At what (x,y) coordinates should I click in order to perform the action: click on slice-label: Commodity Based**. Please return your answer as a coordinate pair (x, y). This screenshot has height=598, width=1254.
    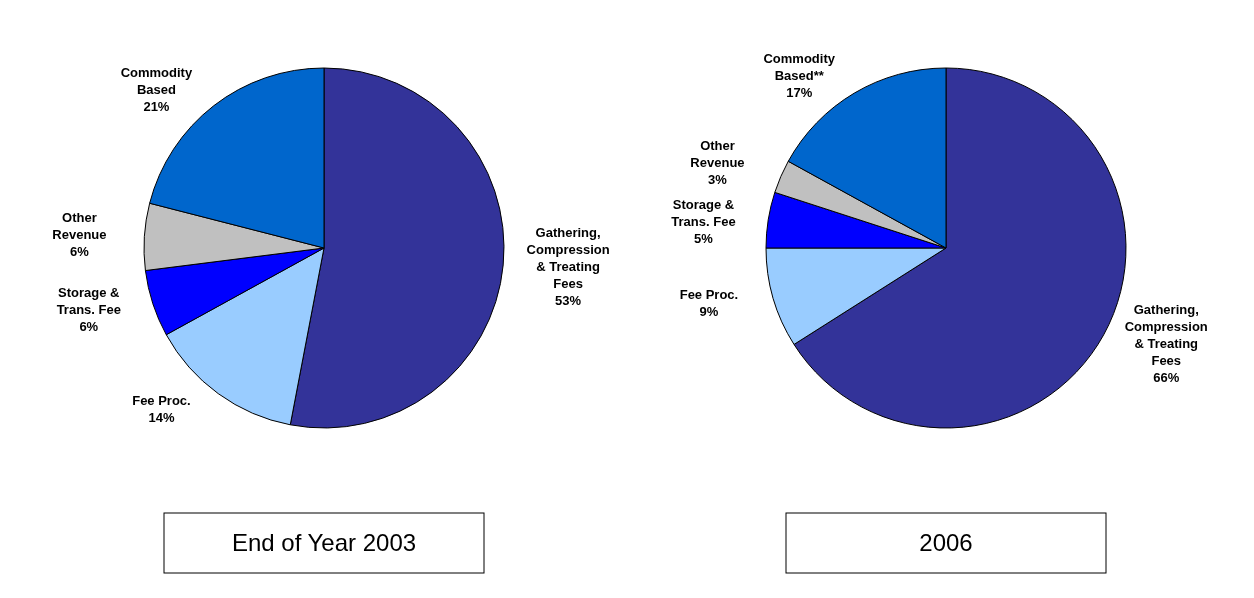
    Looking at the image, I should click on (799, 66).